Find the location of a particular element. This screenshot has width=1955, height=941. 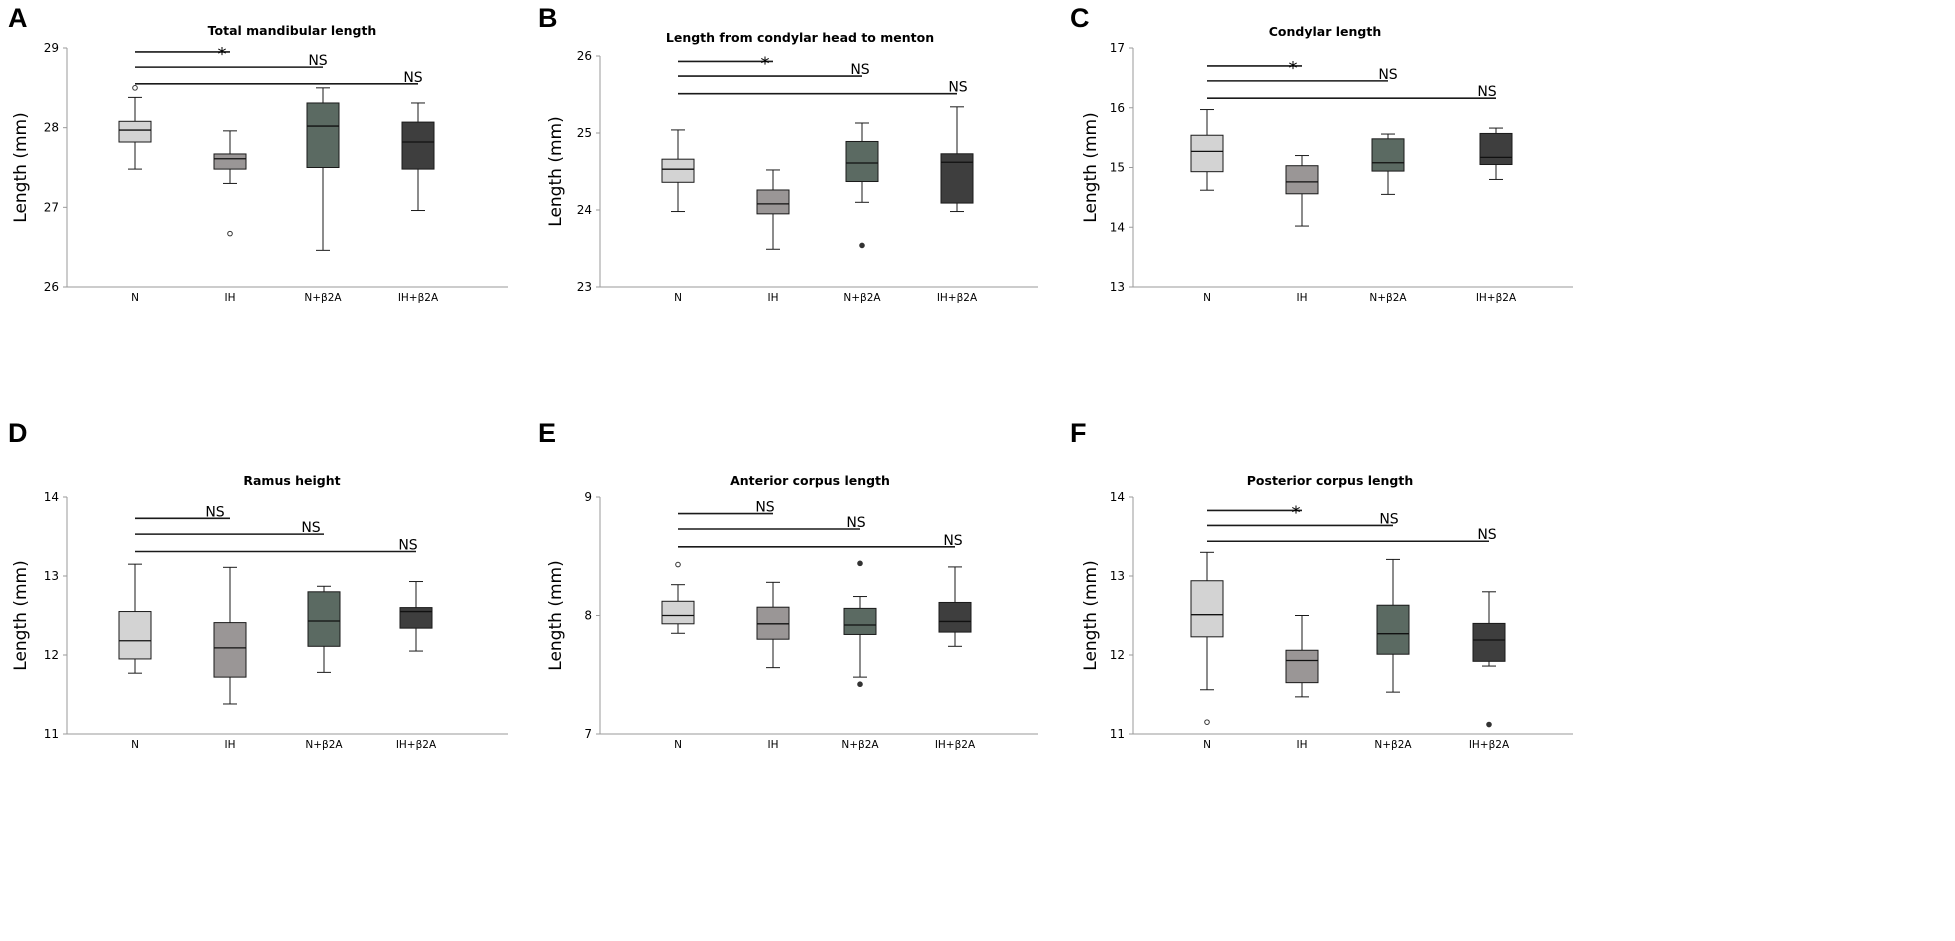

panel-letter: E is located at coordinates (547, 433).